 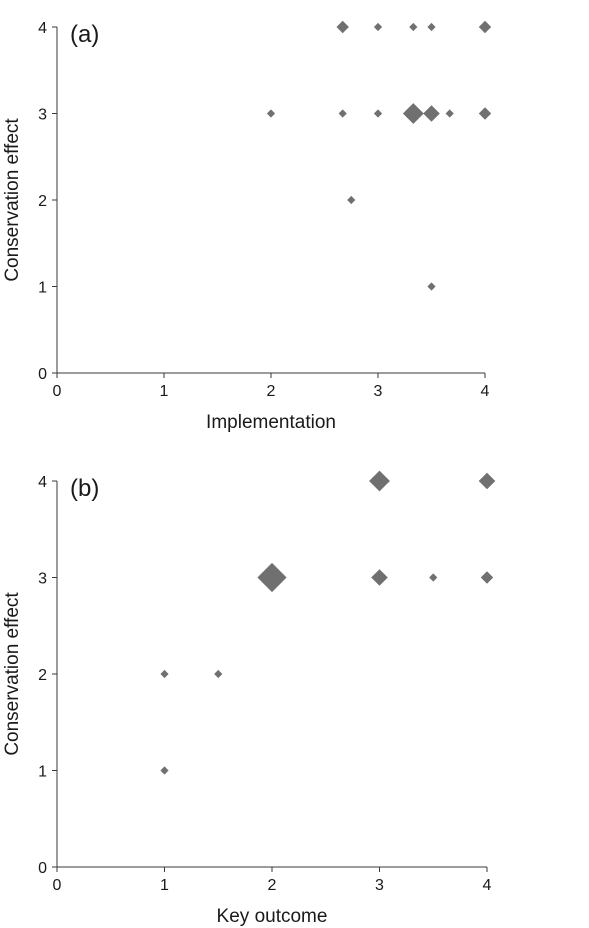 I want to click on panel-label: (a), so click(x=84, y=34).